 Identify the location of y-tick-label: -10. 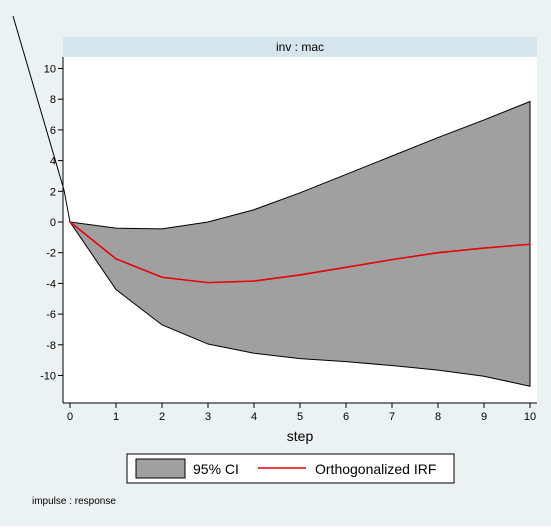
(48, 377).